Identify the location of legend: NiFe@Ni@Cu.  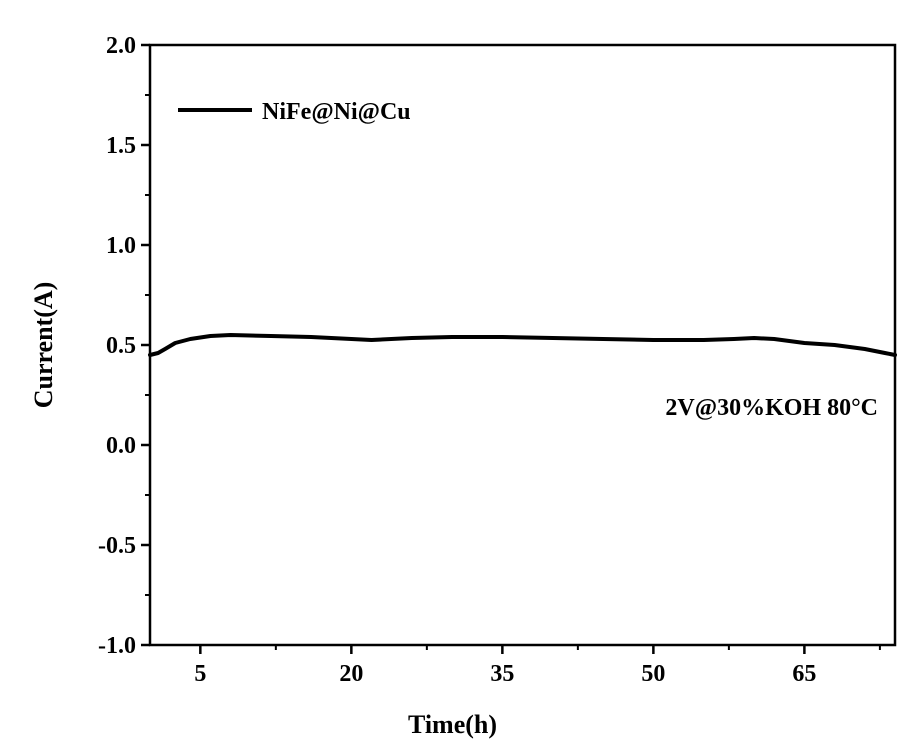
(294, 112).